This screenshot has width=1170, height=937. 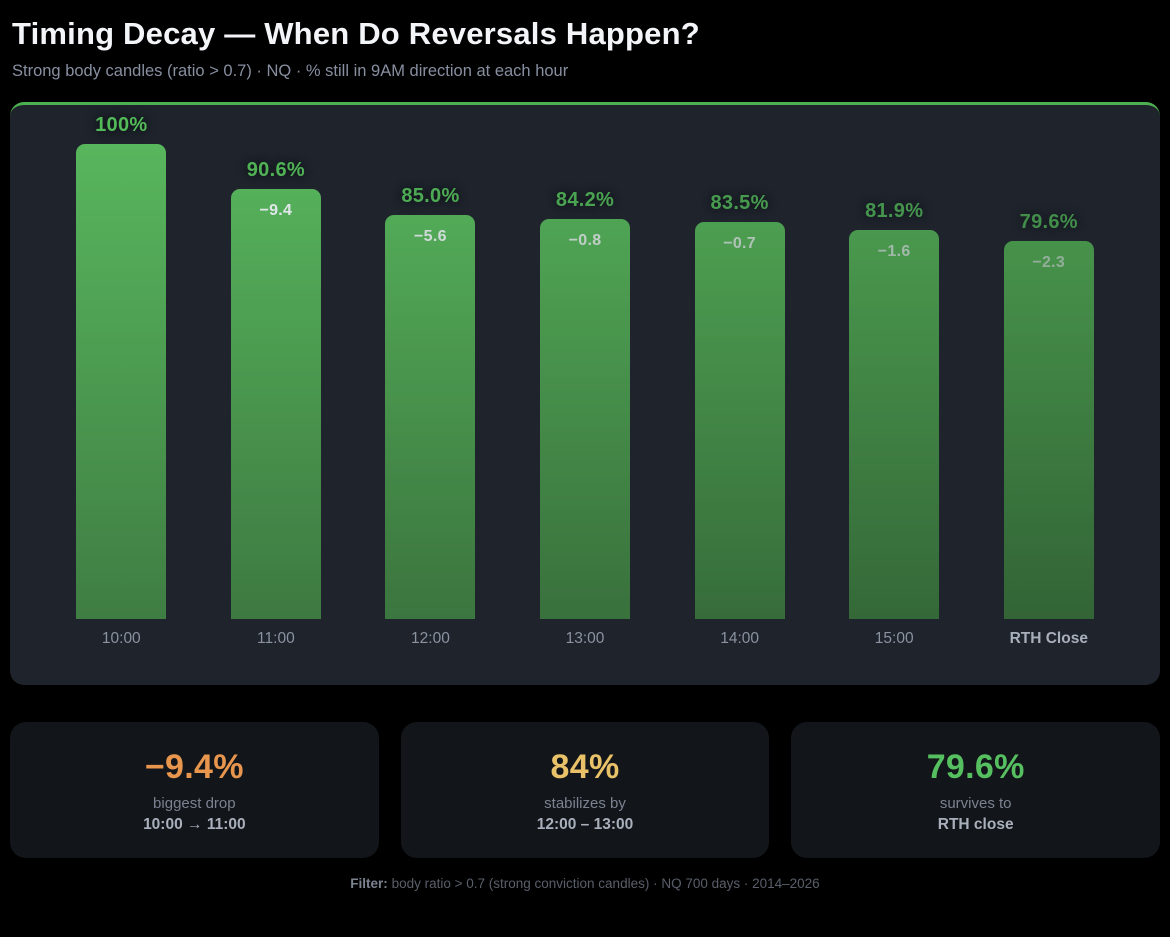 I want to click on bar-value-label: 90.6%, so click(x=275, y=169).